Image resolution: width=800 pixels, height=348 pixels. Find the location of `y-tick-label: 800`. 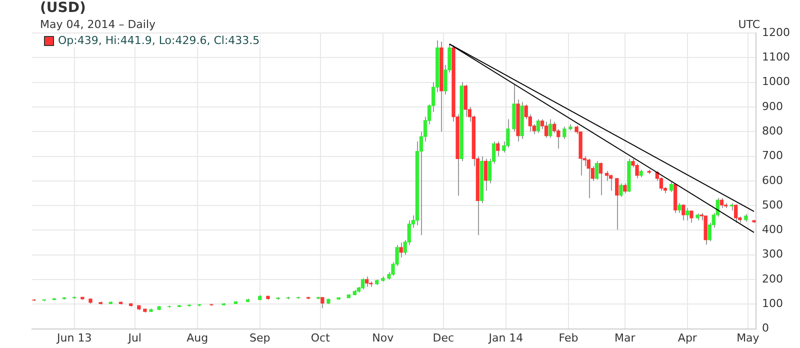

y-tick-label: 800 is located at coordinates (773, 131).